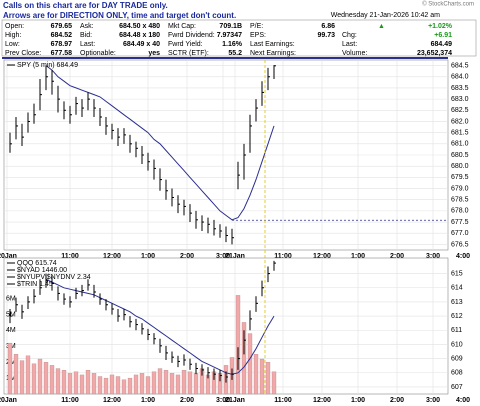  I want to click on quote-value: 1.16%, so click(232, 44).